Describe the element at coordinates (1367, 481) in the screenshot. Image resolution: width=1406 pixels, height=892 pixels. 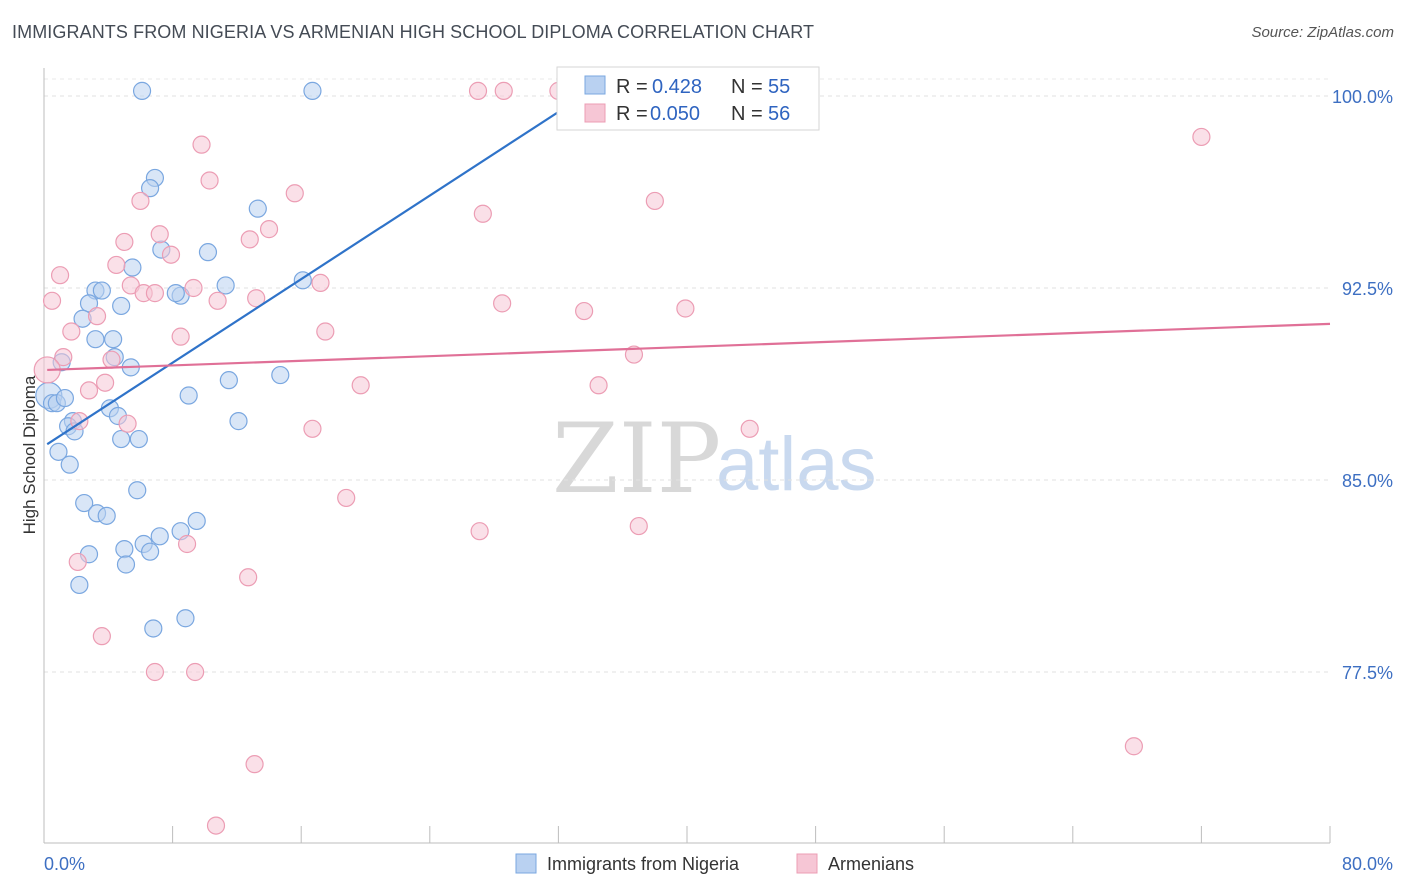
I see `y-tick-label-1: 85.0%` at that location.